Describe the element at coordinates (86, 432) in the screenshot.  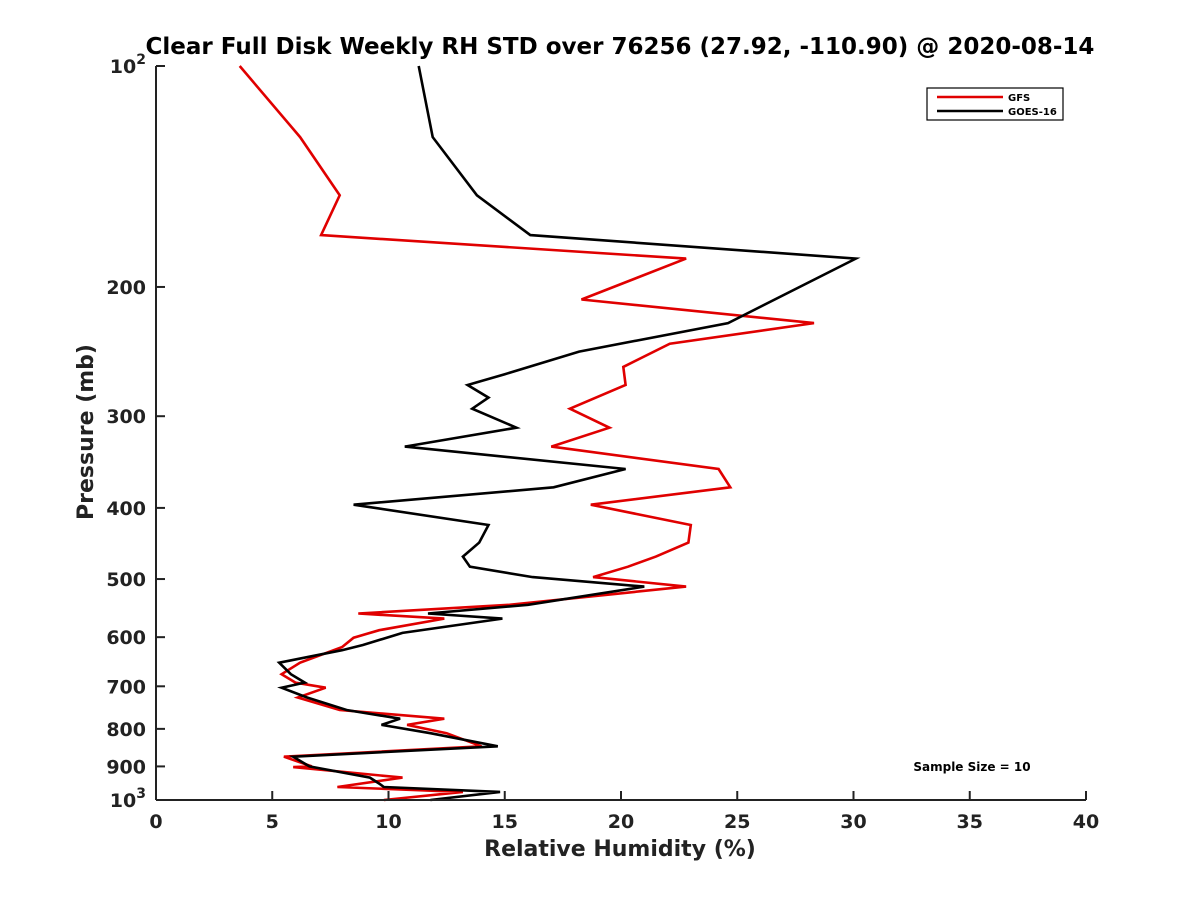
I see `y-axis-label: Pressure (mb)` at that location.